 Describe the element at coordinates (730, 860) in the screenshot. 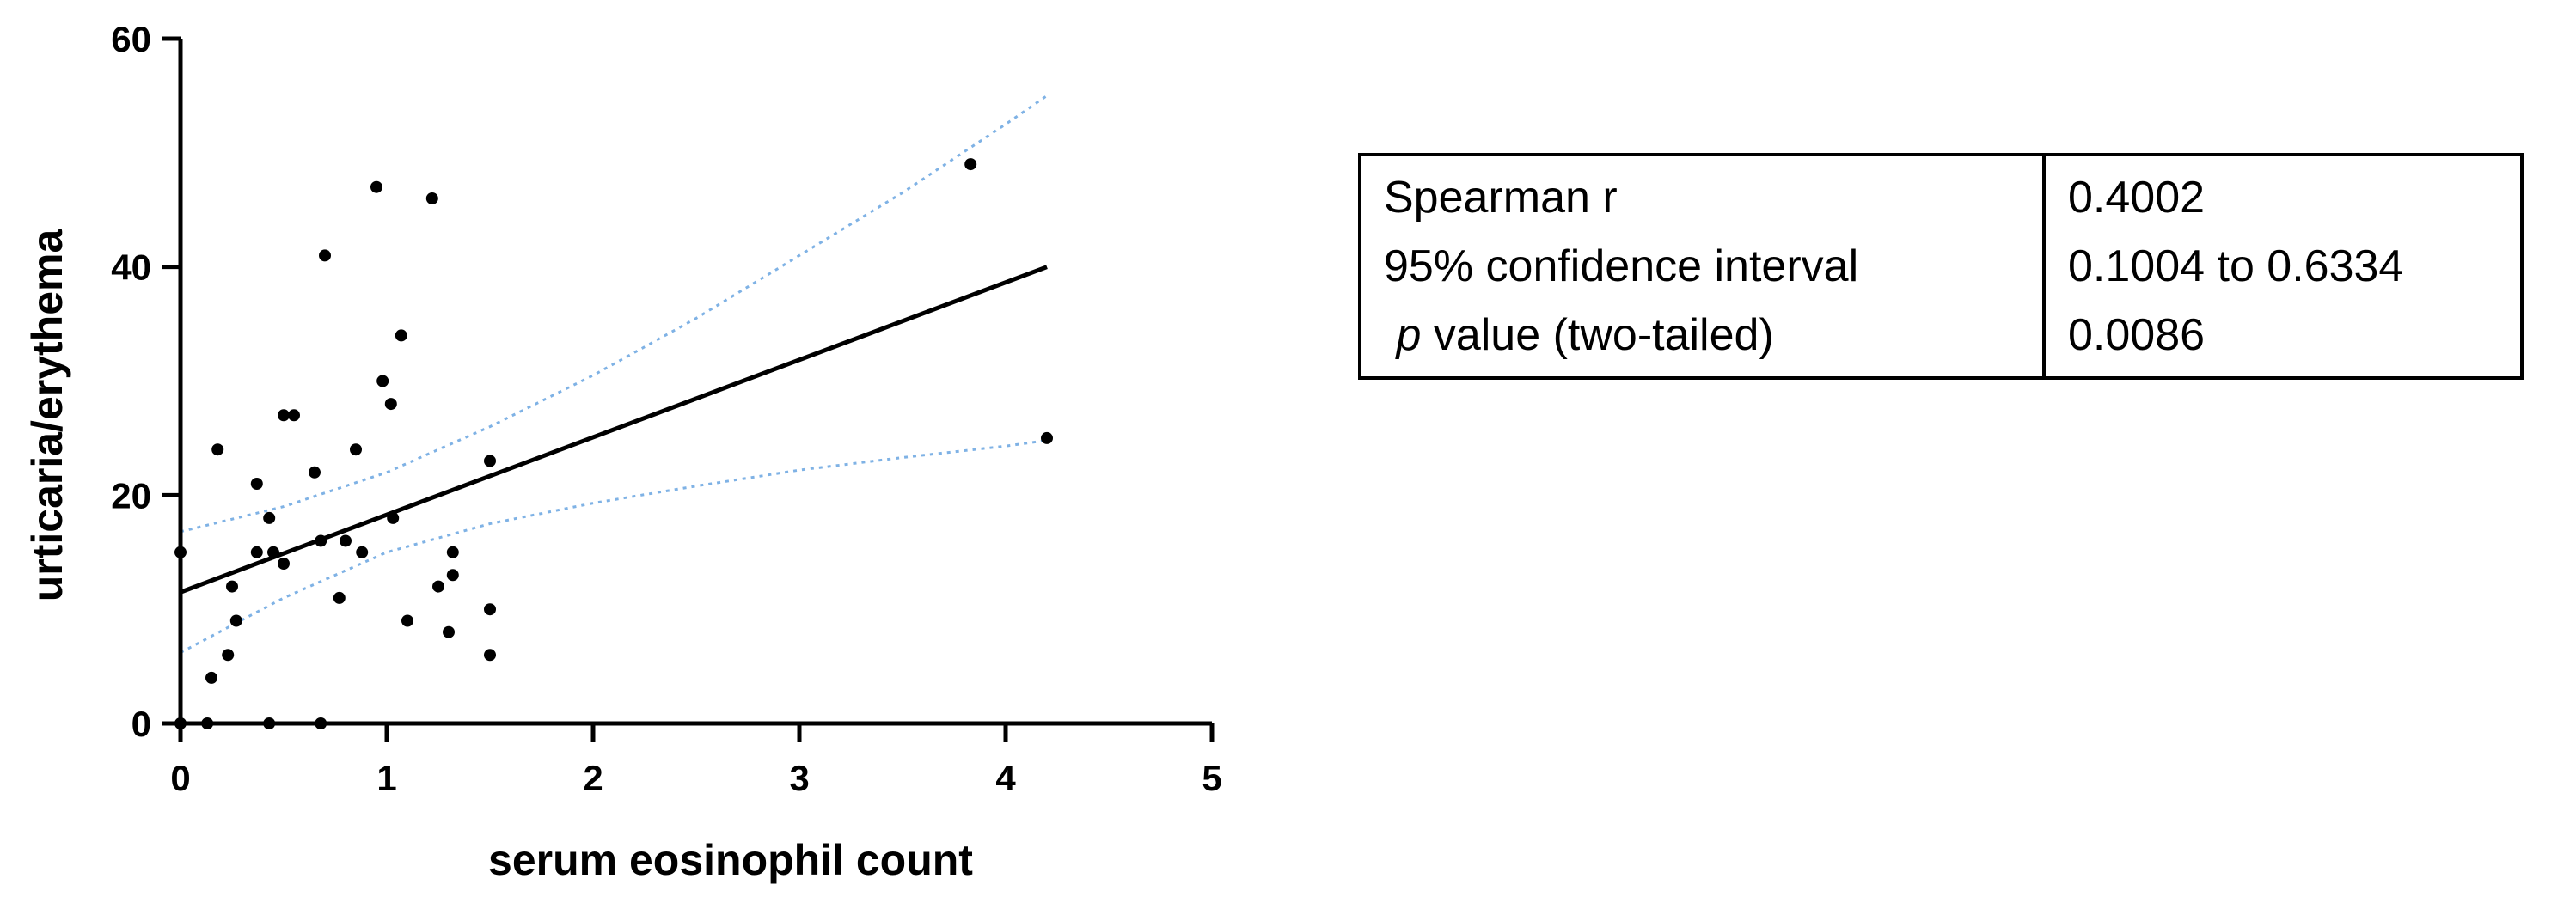

I see `x-axis-title: serum eosinophil count` at that location.